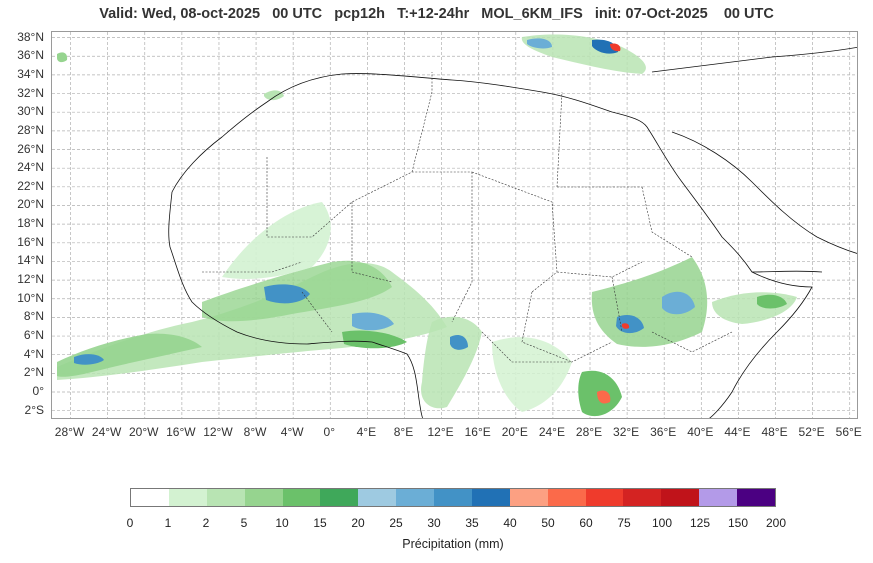 The height and width of the screenshot is (563, 873). What do you see at coordinates (130, 523) in the screenshot?
I see `colorbar-tick-label: 0` at bounding box center [130, 523].